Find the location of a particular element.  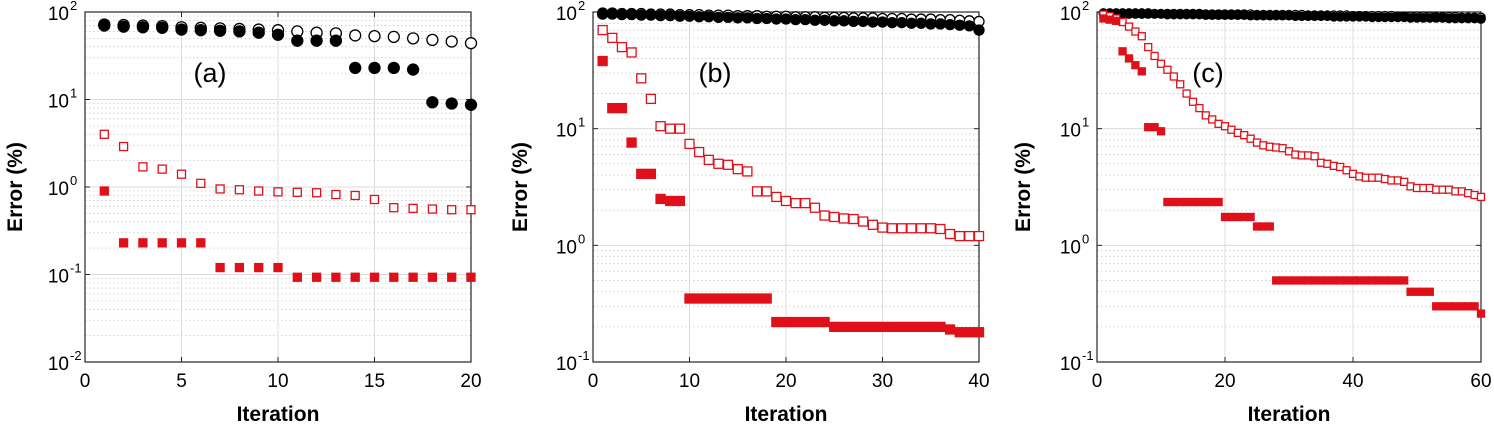

panel-label-b: (b) is located at coordinates (715, 73).